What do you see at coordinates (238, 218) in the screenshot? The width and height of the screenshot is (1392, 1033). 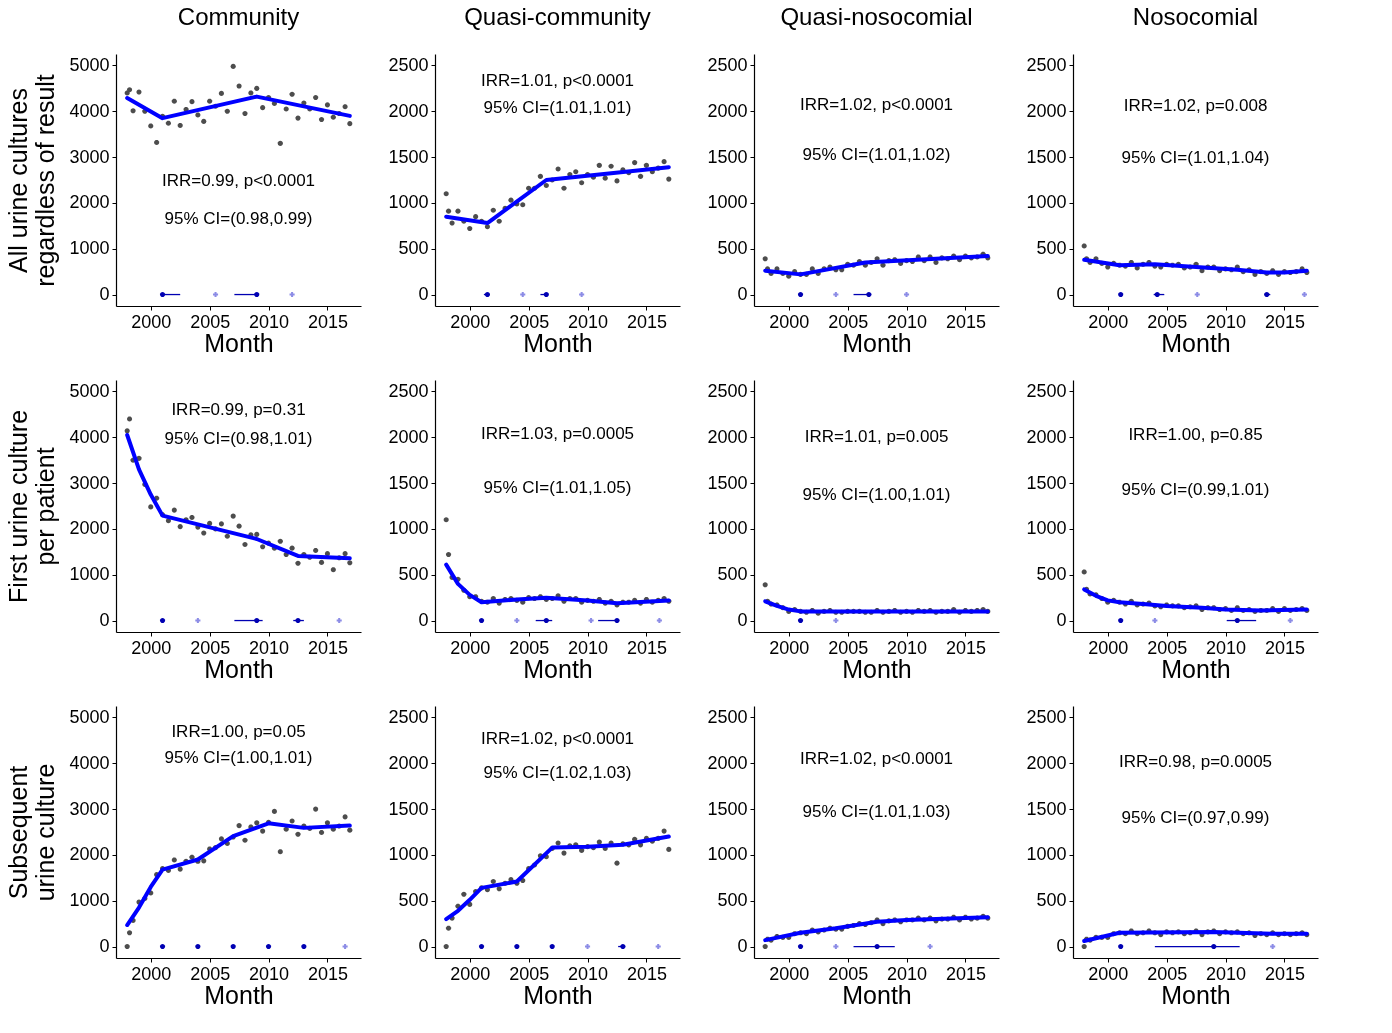 I see `annotation: 95% CI=(0.98,0.99)` at bounding box center [238, 218].